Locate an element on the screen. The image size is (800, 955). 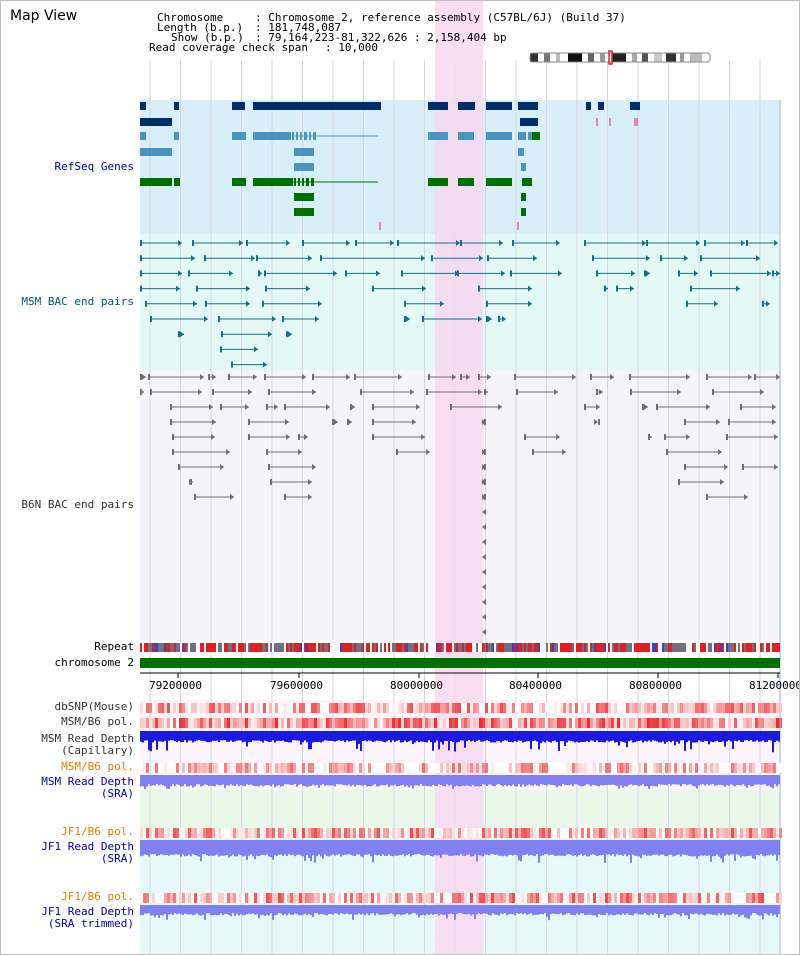
track-label-msm-bac: MSM BAC end pairs is located at coordinates (77, 301).